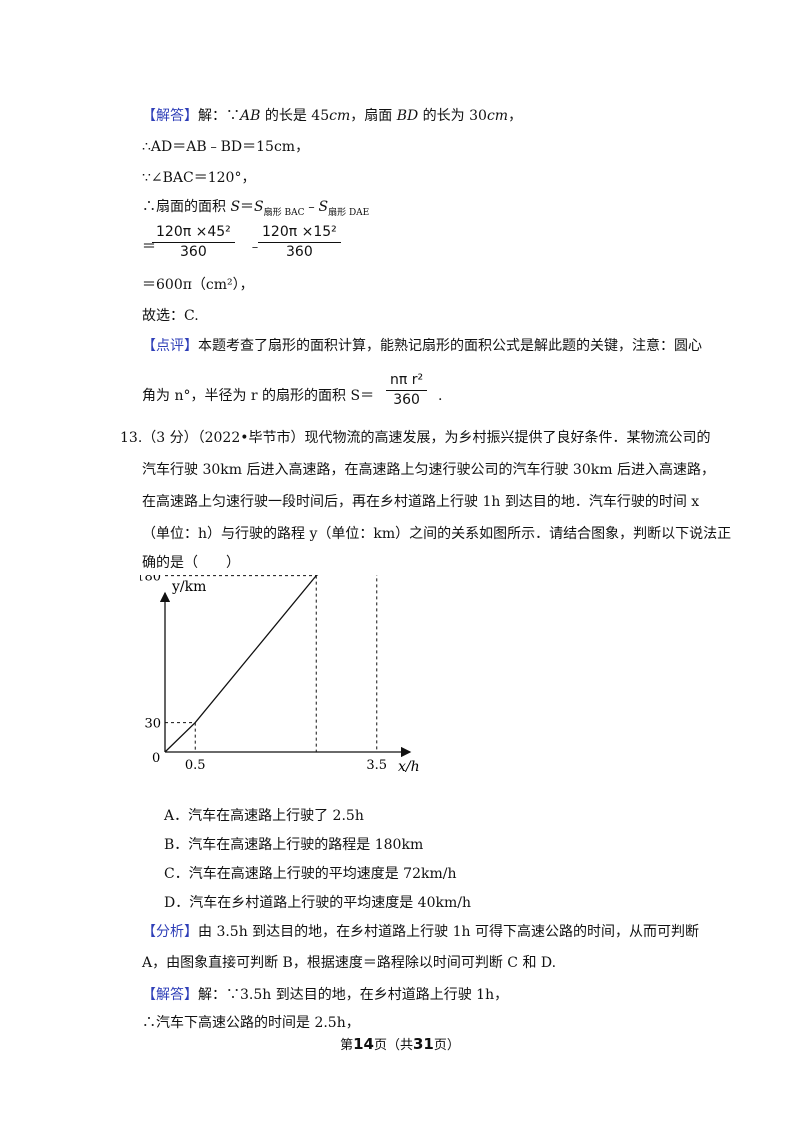 This screenshot has height=1132, width=800. Describe the element at coordinates (219, 116) in the screenshot. I see `text: 解：∵` at that location.